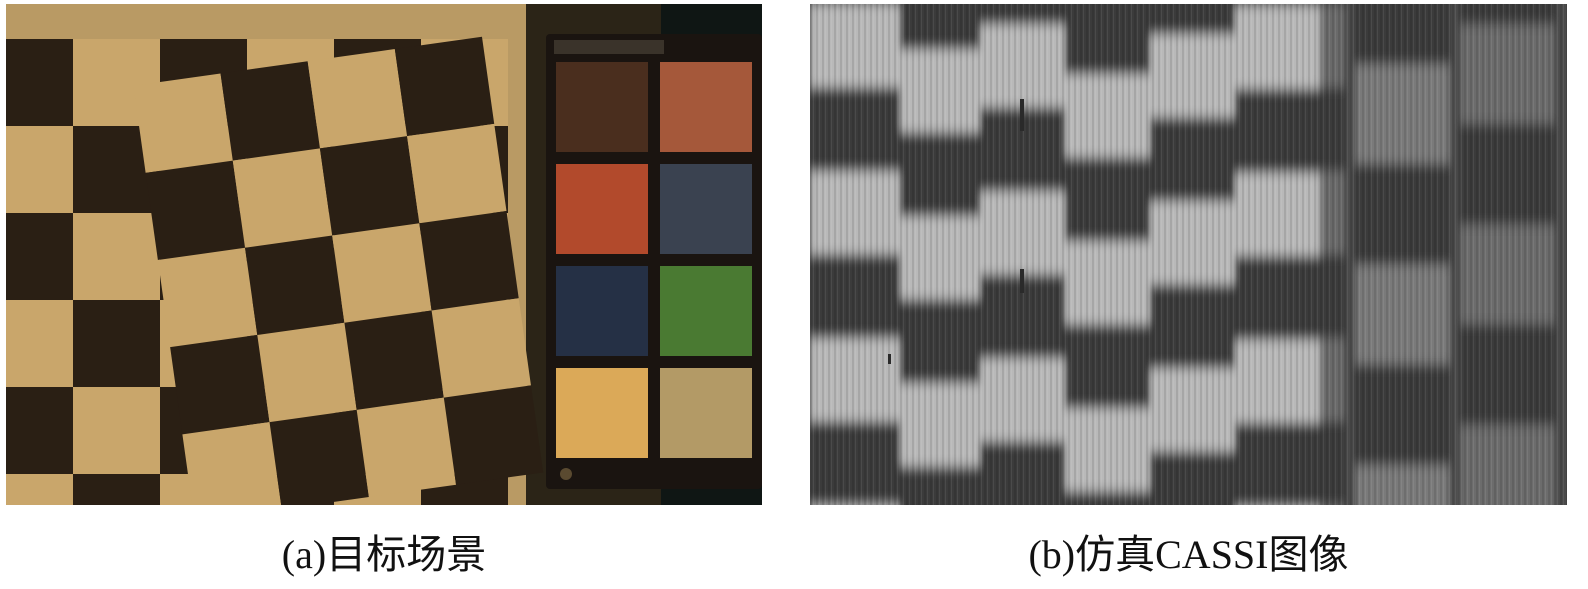 This screenshot has width=1588, height=589. Describe the element at coordinates (1188, 554) in the screenshot. I see `caption-cassi-image: (b)仿真CASSI图像` at that location.